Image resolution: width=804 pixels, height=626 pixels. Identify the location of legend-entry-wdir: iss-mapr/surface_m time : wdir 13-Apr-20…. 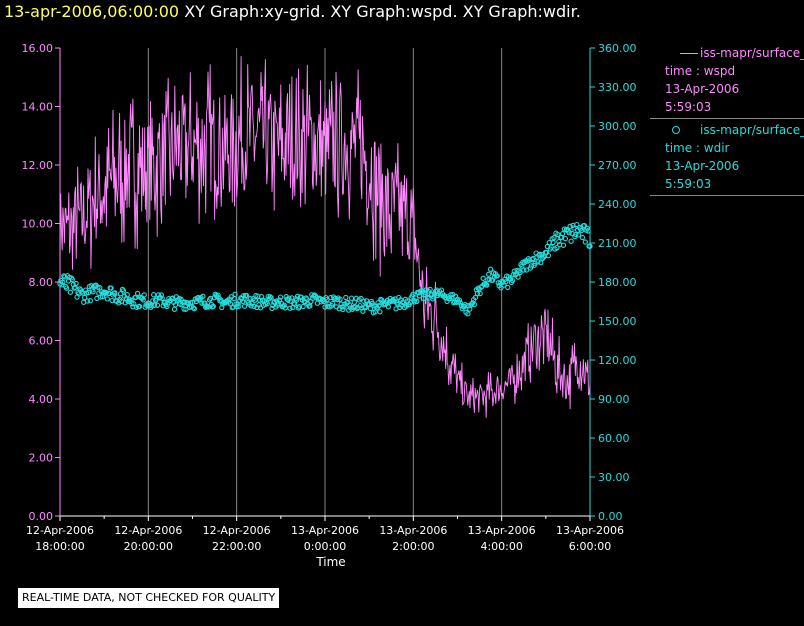
(727, 158).